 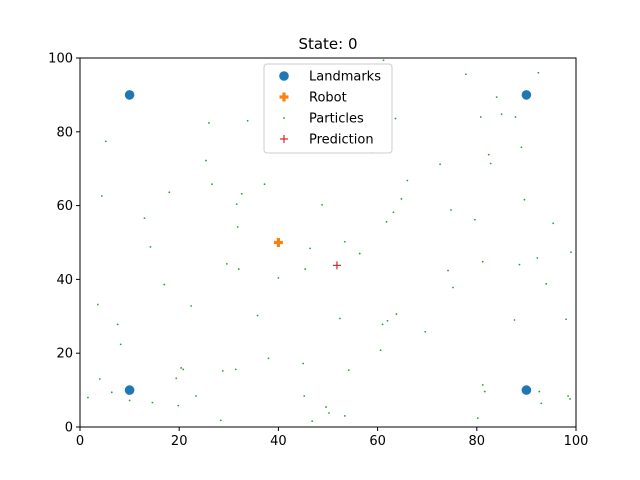 I want to click on legend-box, so click(x=328, y=108).